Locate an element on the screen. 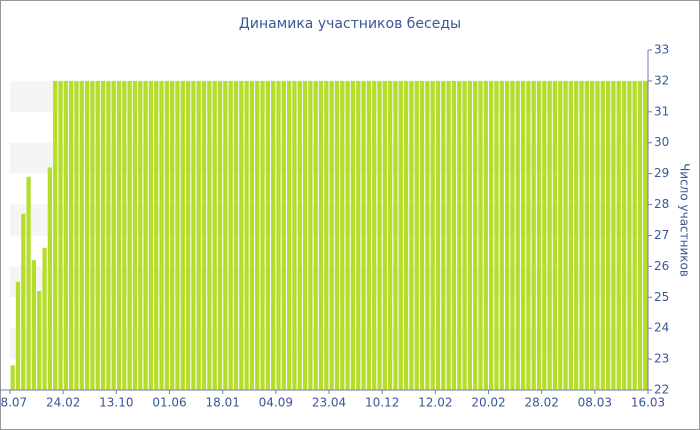 This screenshot has width=700, height=430. y-axis-label: Число участников is located at coordinates (685, 220).